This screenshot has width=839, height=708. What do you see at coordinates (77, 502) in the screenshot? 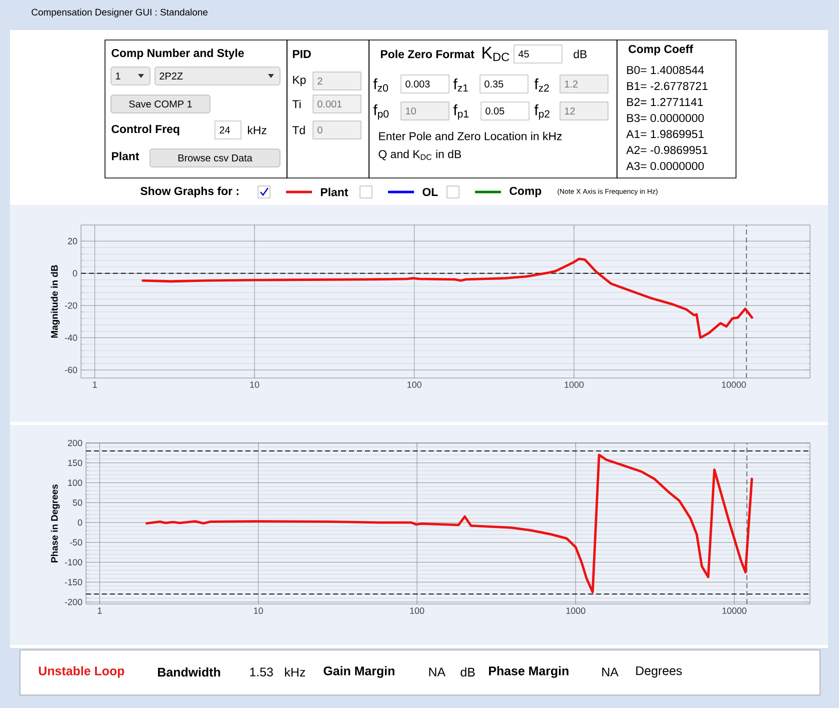
I see `y-tick-label: 50` at bounding box center [77, 502].